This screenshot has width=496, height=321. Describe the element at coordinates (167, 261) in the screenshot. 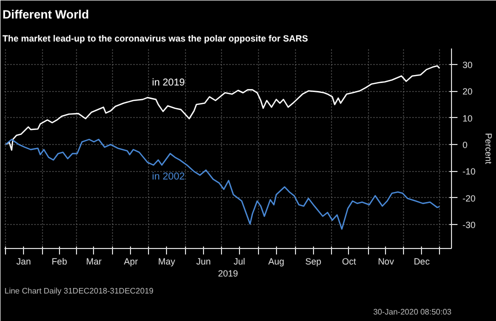

I see `x-tick-label: May` at that location.